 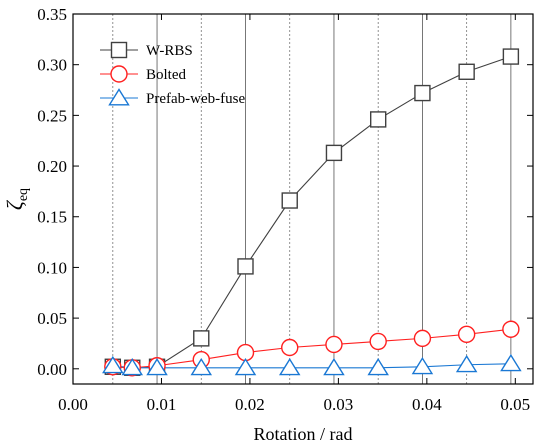 What do you see at coordinates (195, 99) in the screenshot?
I see `legend-label: Prefab-web-fuse` at bounding box center [195, 99].